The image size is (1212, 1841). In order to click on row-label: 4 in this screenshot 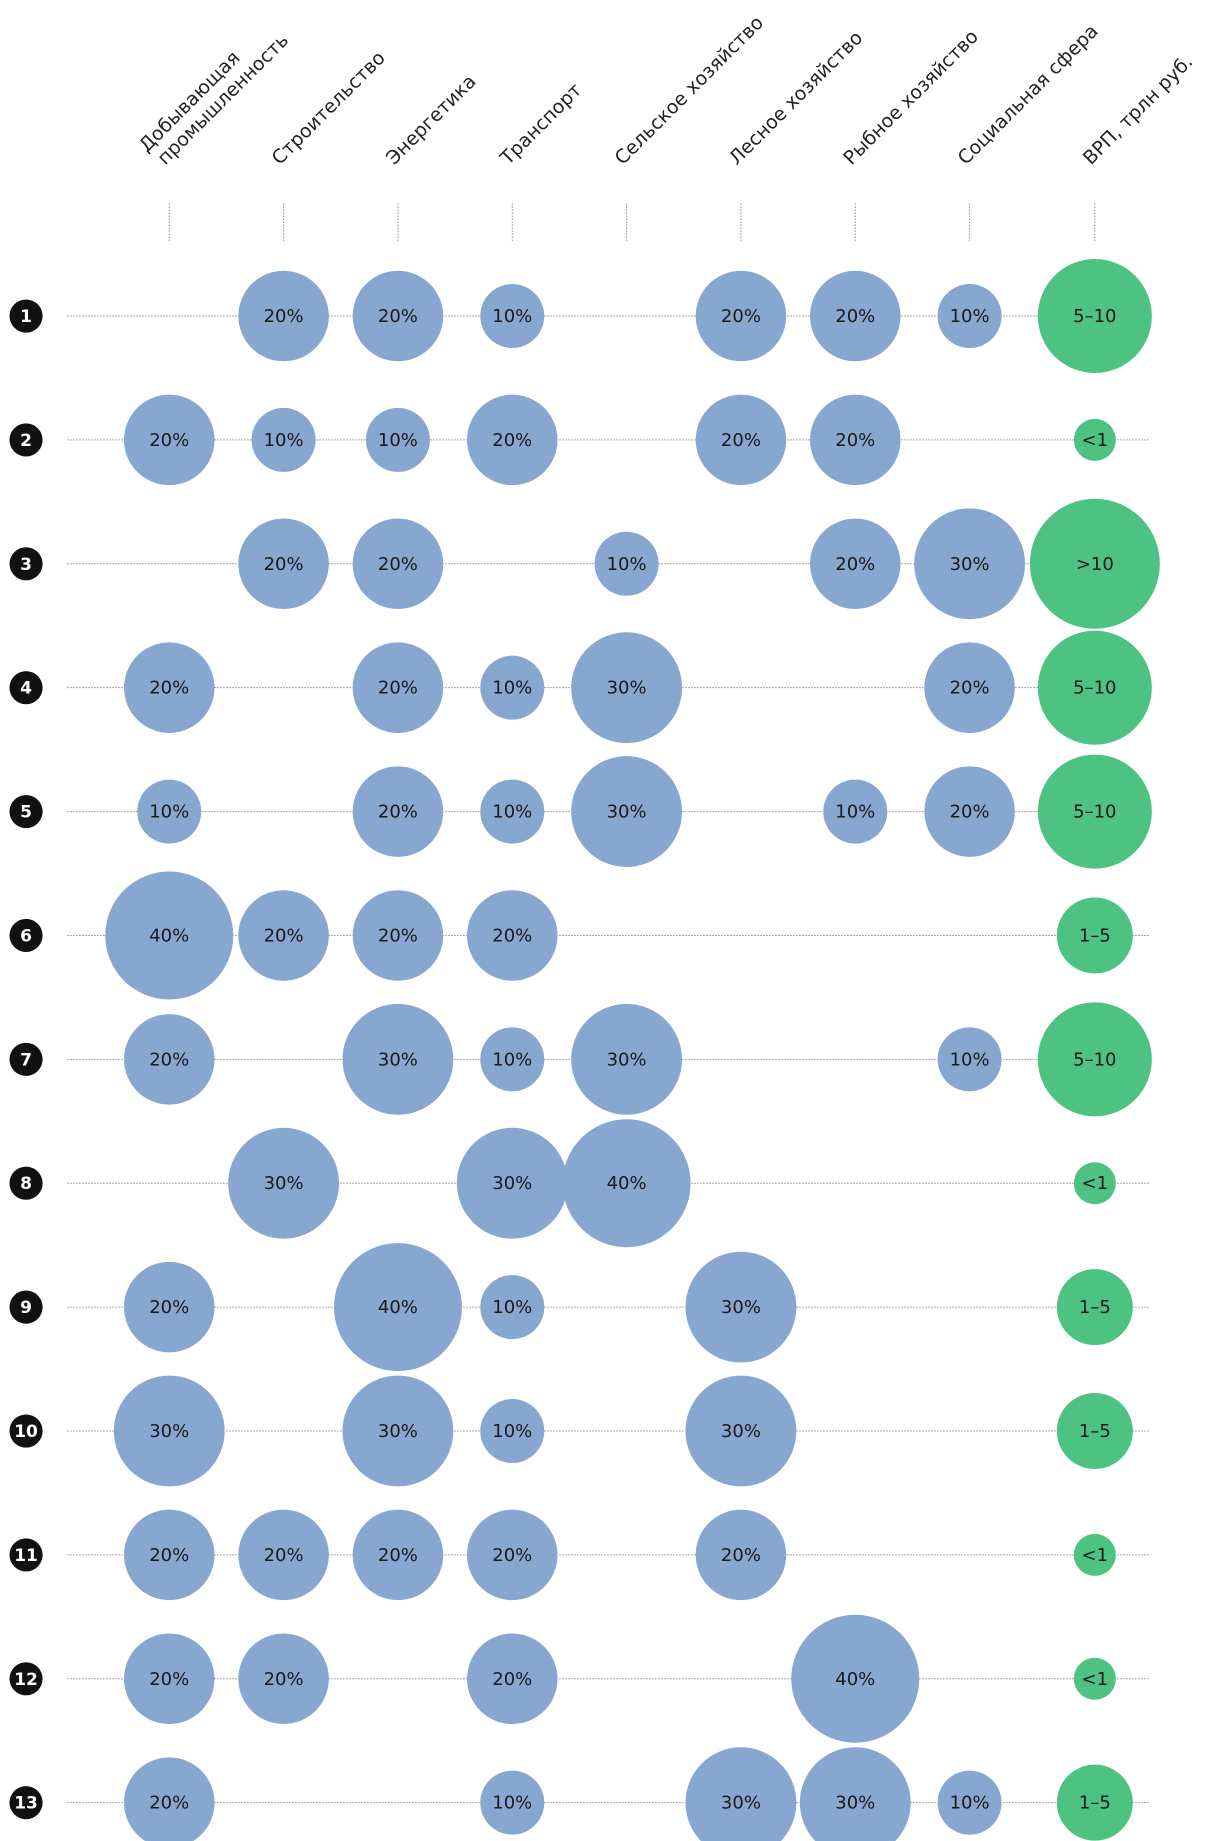, I will do `click(26, 689)`.